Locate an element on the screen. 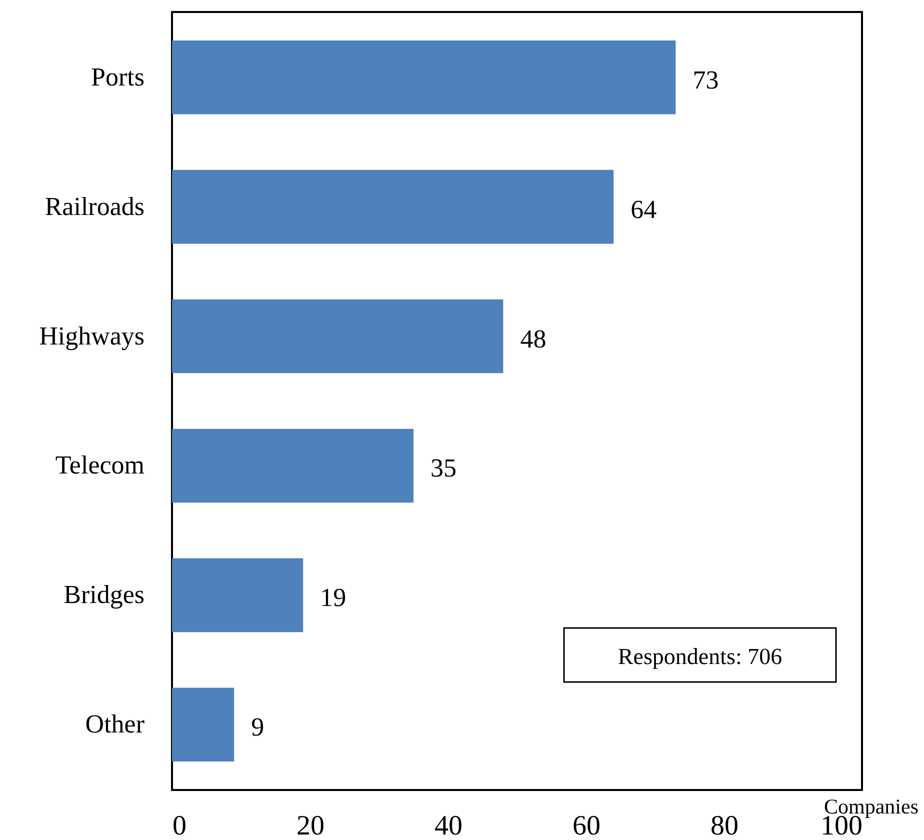 This screenshot has width=924, height=840. data-label: 64 is located at coordinates (643, 209).